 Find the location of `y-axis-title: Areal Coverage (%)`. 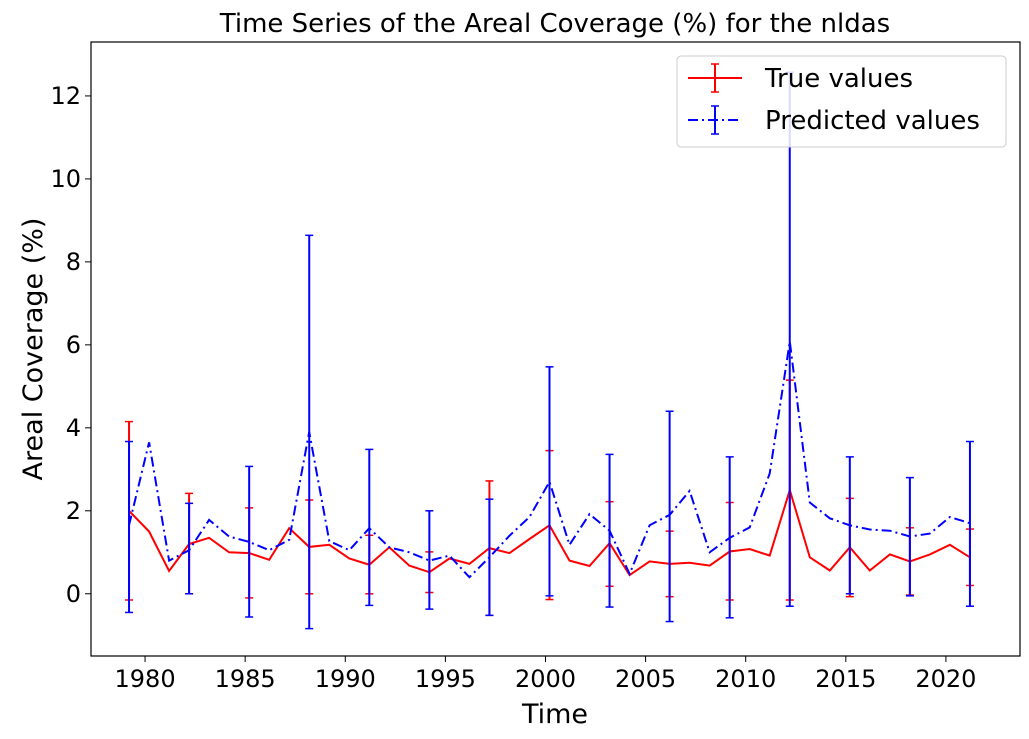

y-axis-title: Areal Coverage (%) is located at coordinates (33, 349).